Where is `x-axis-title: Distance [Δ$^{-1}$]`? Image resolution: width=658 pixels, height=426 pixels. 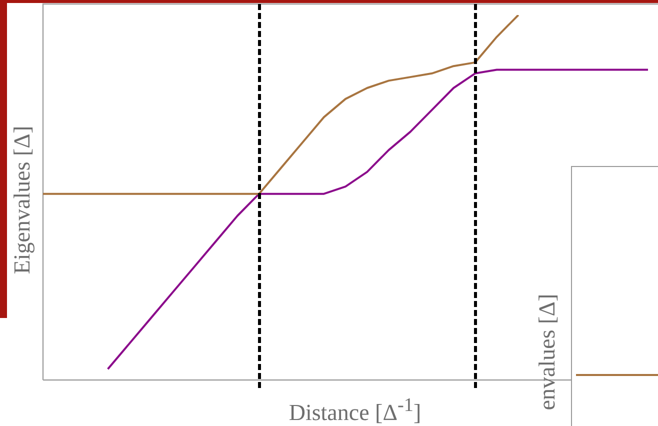
x-axis-title: Distance [Δ$^{-1}$] is located at coordinates (355, 410).